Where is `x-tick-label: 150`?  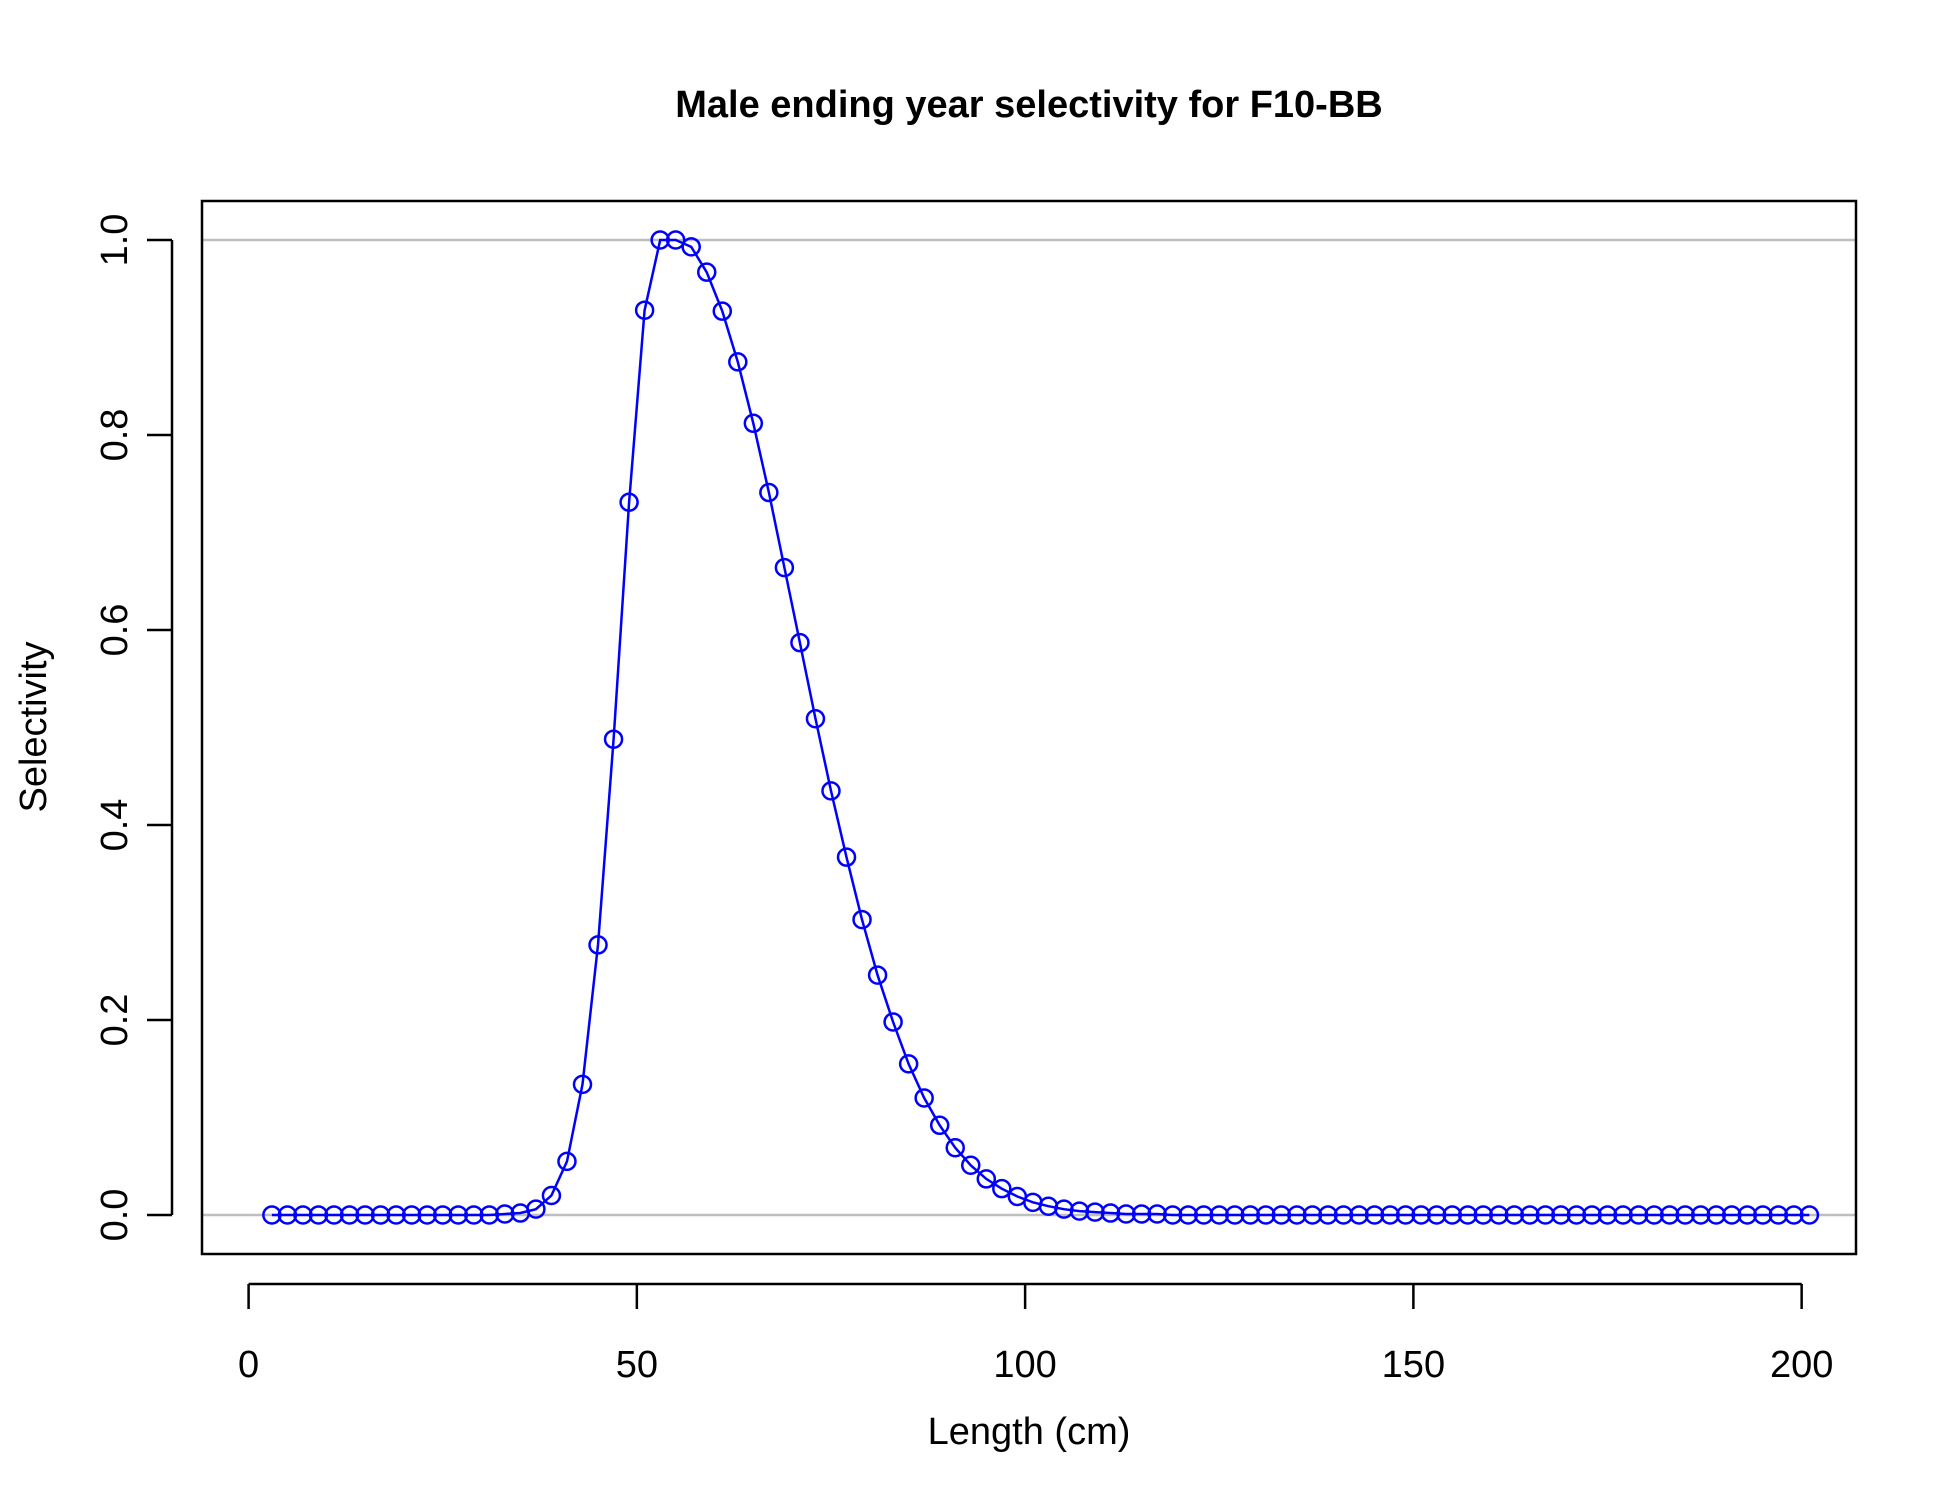
x-tick-label: 150 is located at coordinates (1413, 1365).